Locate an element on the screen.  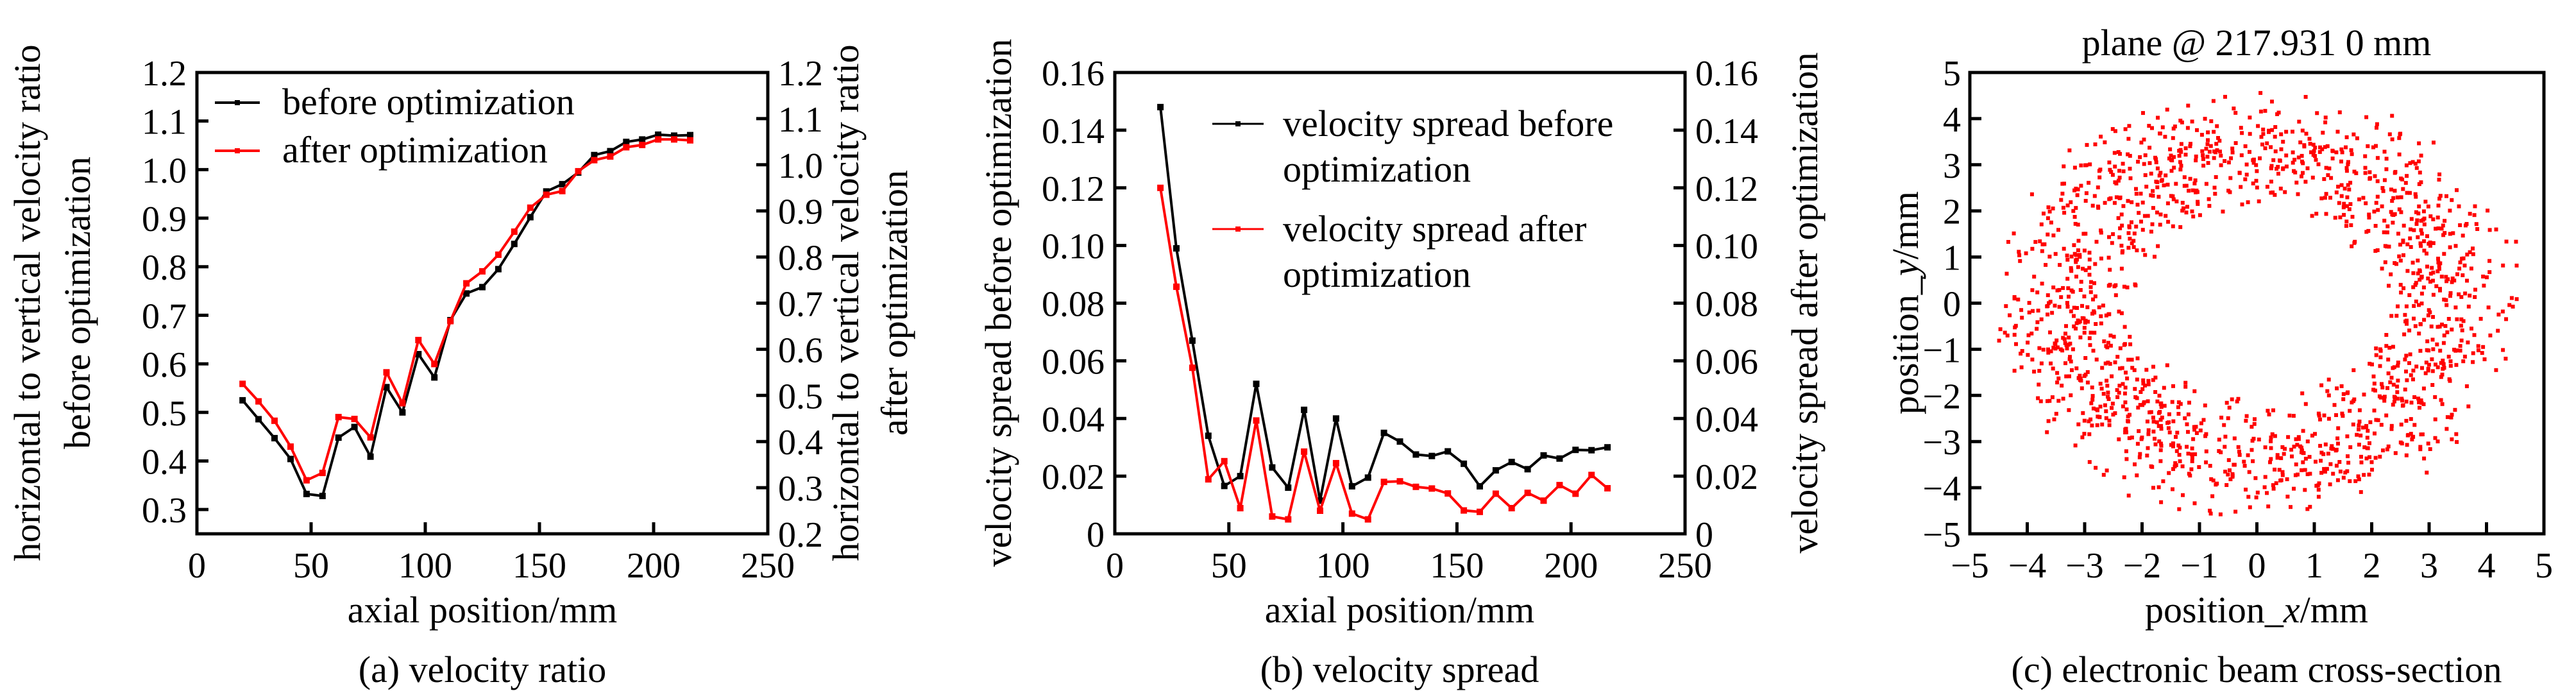
y-axis-label-right: velocity spread after optimization is located at coordinates (1805, 302).